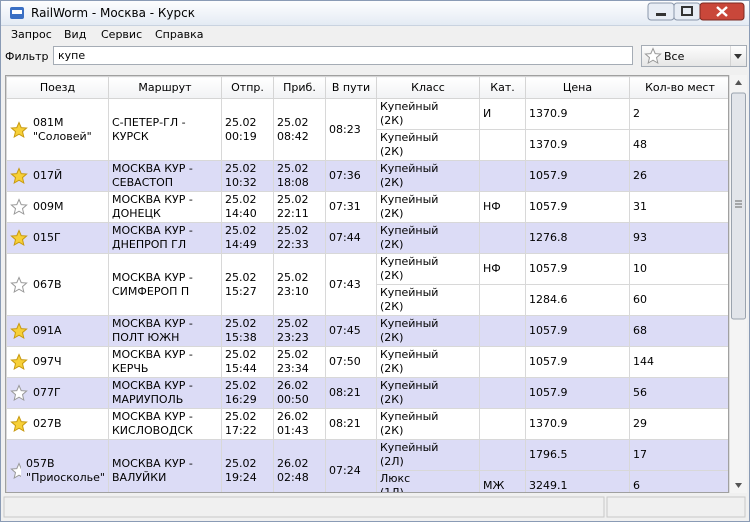 This screenshot has width=750, height=522. I want to click on train-departure: 25.02 00:19, so click(248, 130).